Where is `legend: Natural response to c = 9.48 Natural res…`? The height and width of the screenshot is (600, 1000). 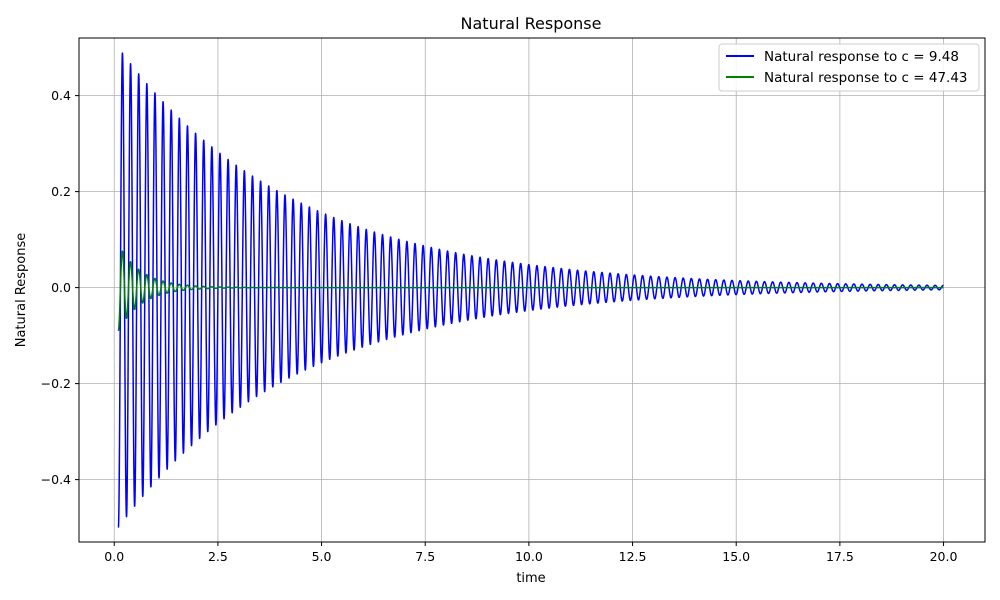 legend: Natural response to c = 9.48 Natural res… is located at coordinates (849, 67).